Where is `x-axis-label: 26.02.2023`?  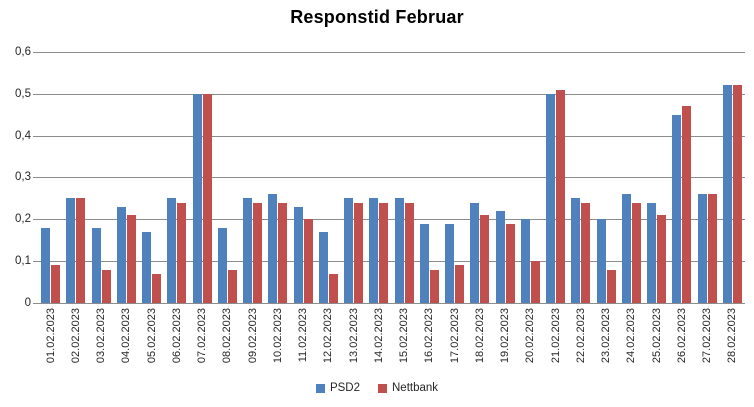
x-axis-label: 26.02.2023 is located at coordinates (681, 336).